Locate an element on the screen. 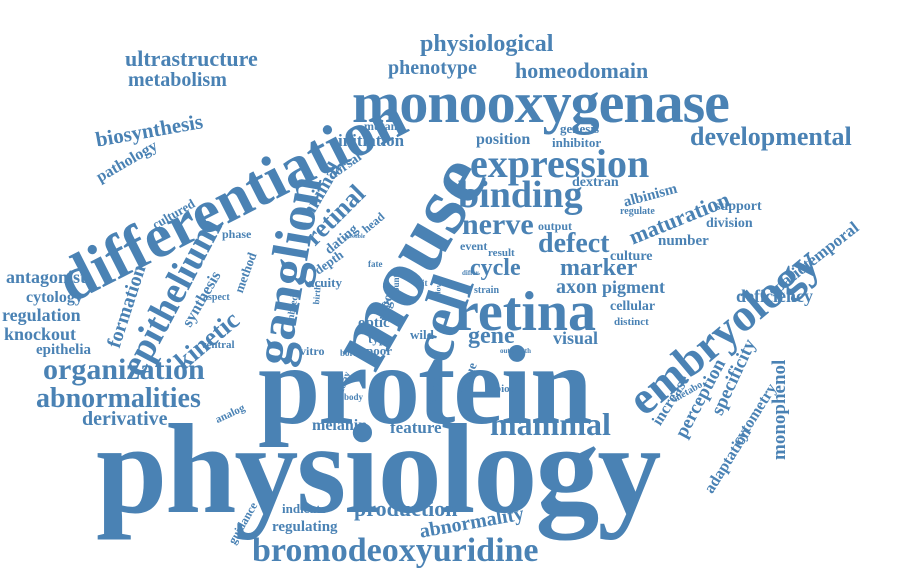  word-monooxygenase: monooxygenase is located at coordinates (541, 102).